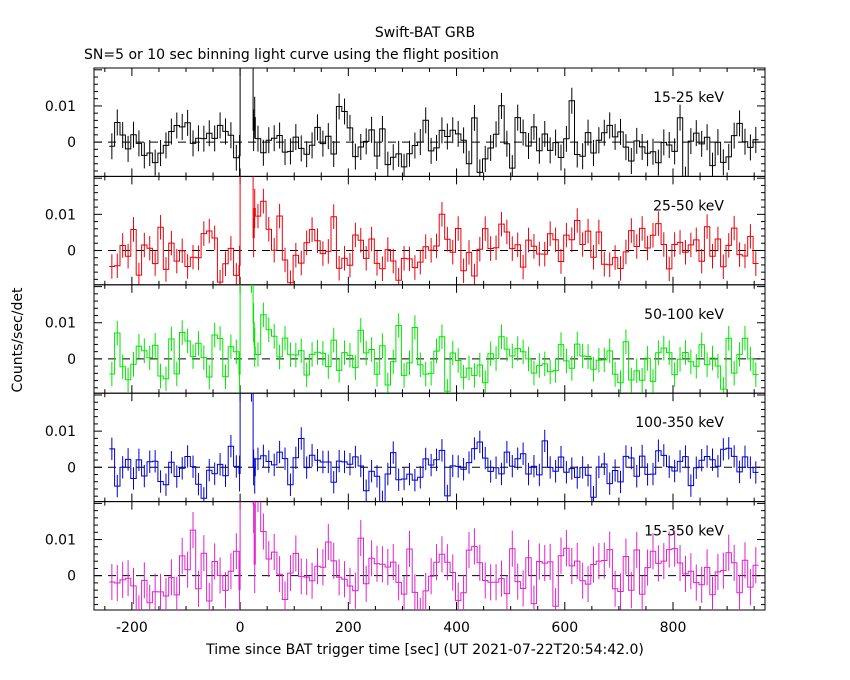 Image resolution: width=850 pixels, height=680 pixels. Describe the element at coordinates (679, 423) in the screenshot. I see `series-label: 100-350 keV` at that location.